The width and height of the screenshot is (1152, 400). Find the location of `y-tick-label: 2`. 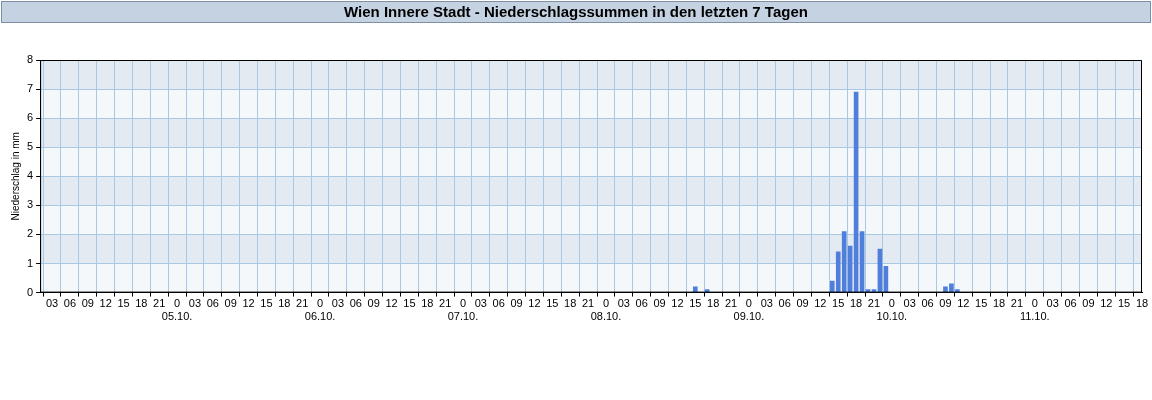

y-tick-label: 2 is located at coordinates (30, 233).